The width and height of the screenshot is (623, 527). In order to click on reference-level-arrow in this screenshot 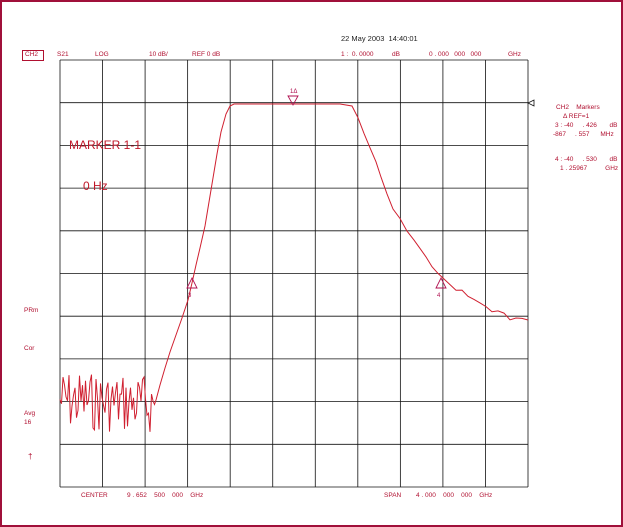, I will do `click(531, 103)`.